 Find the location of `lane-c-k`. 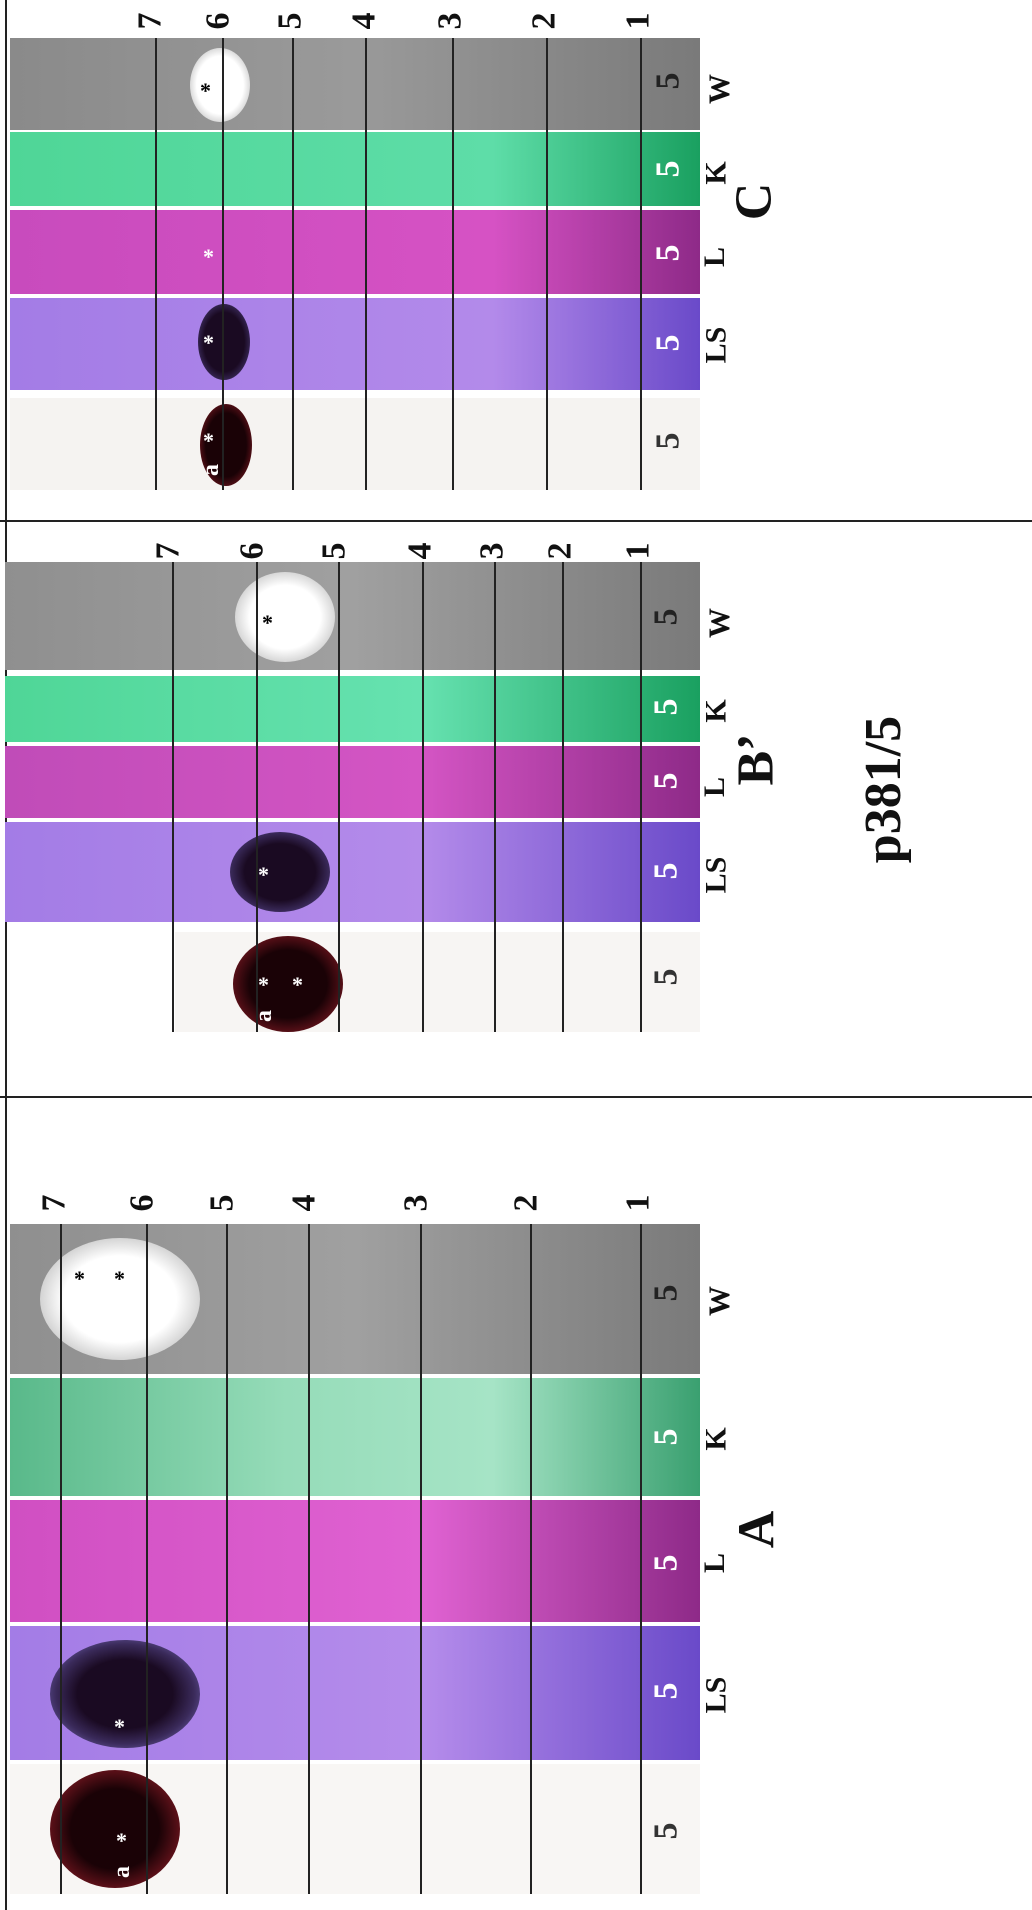

lane-c-k is located at coordinates (355, 169).